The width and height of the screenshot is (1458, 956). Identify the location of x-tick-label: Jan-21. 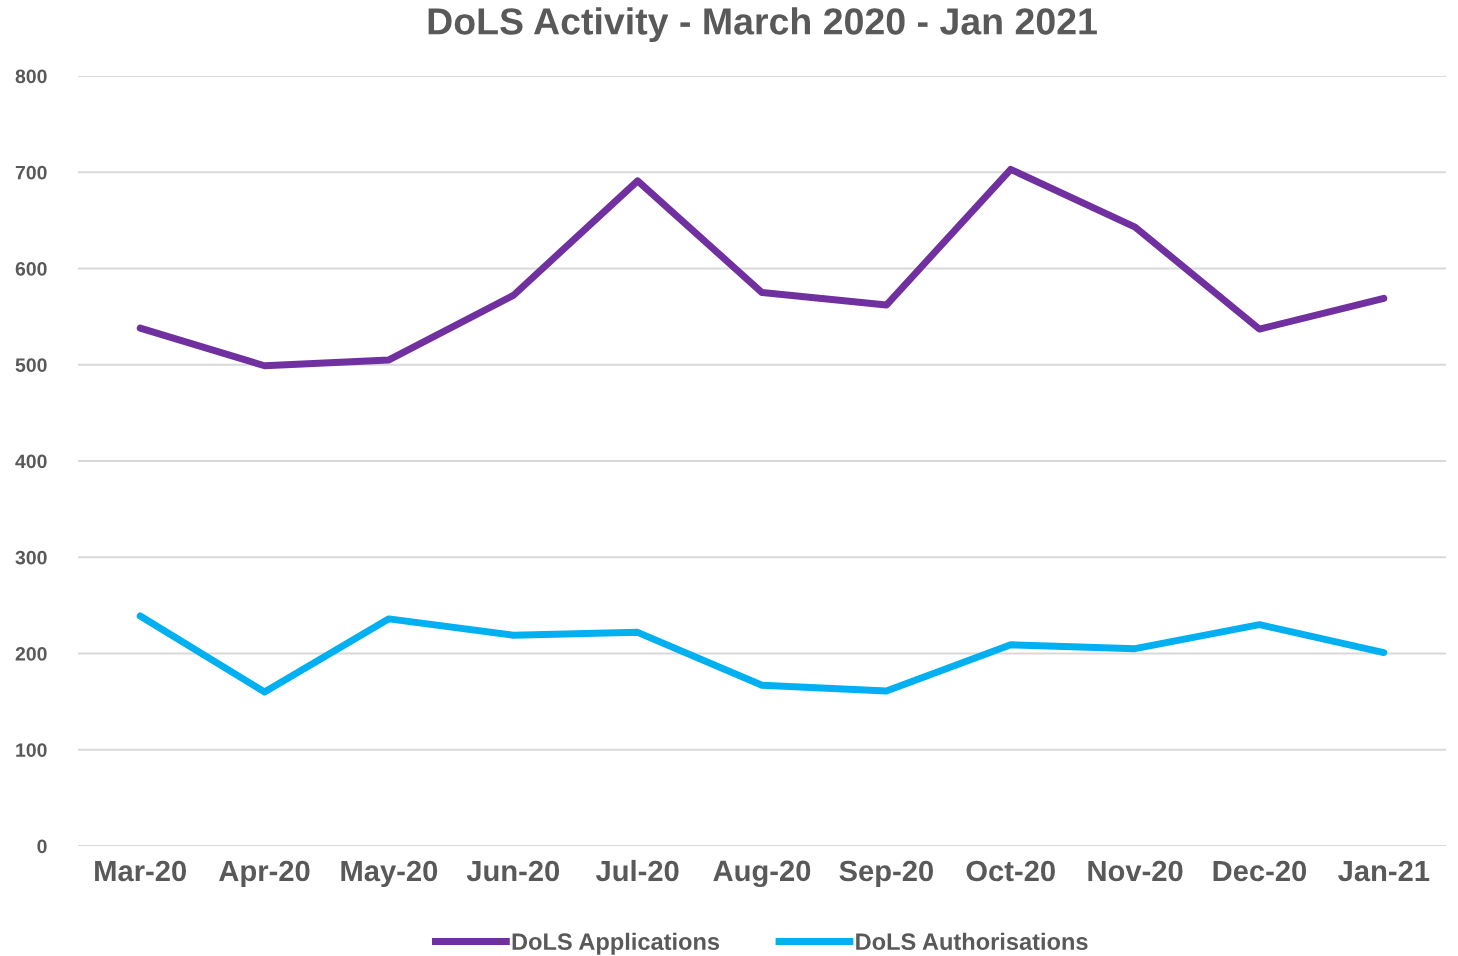
(1384, 871).